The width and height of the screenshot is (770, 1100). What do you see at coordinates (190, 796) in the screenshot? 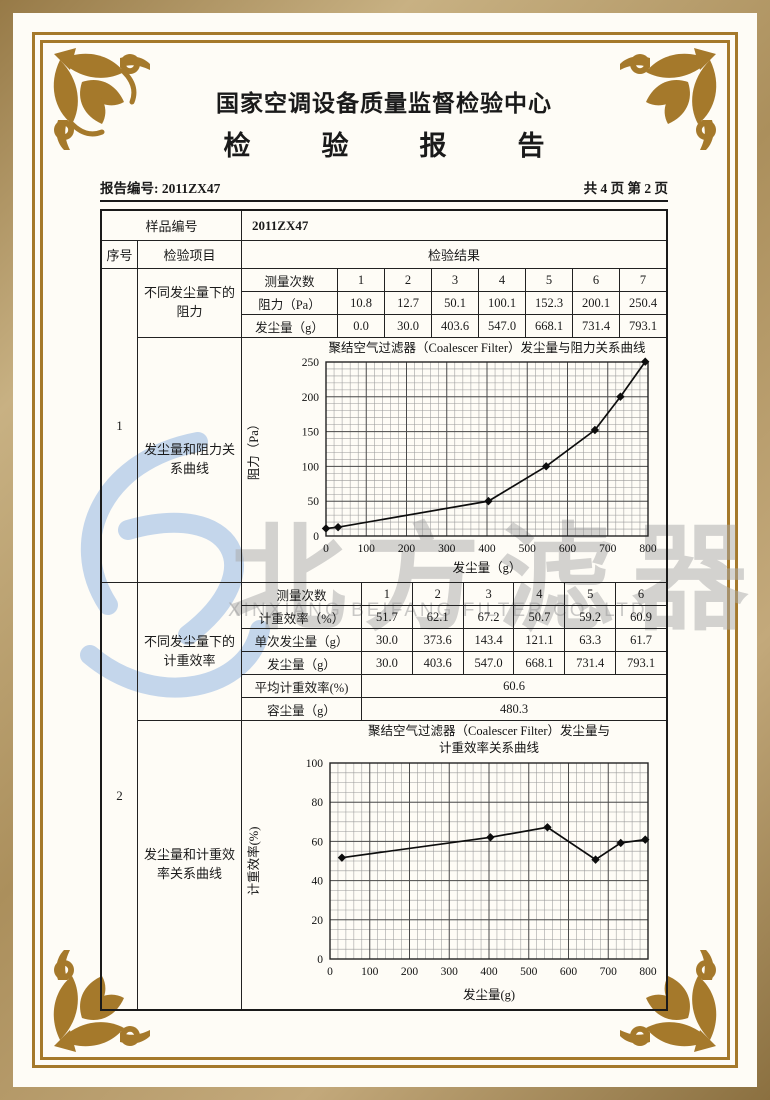
I see `section2-items: 不同发尘量下的计重效率 发尘量和计重效率关系曲线` at bounding box center [190, 796].